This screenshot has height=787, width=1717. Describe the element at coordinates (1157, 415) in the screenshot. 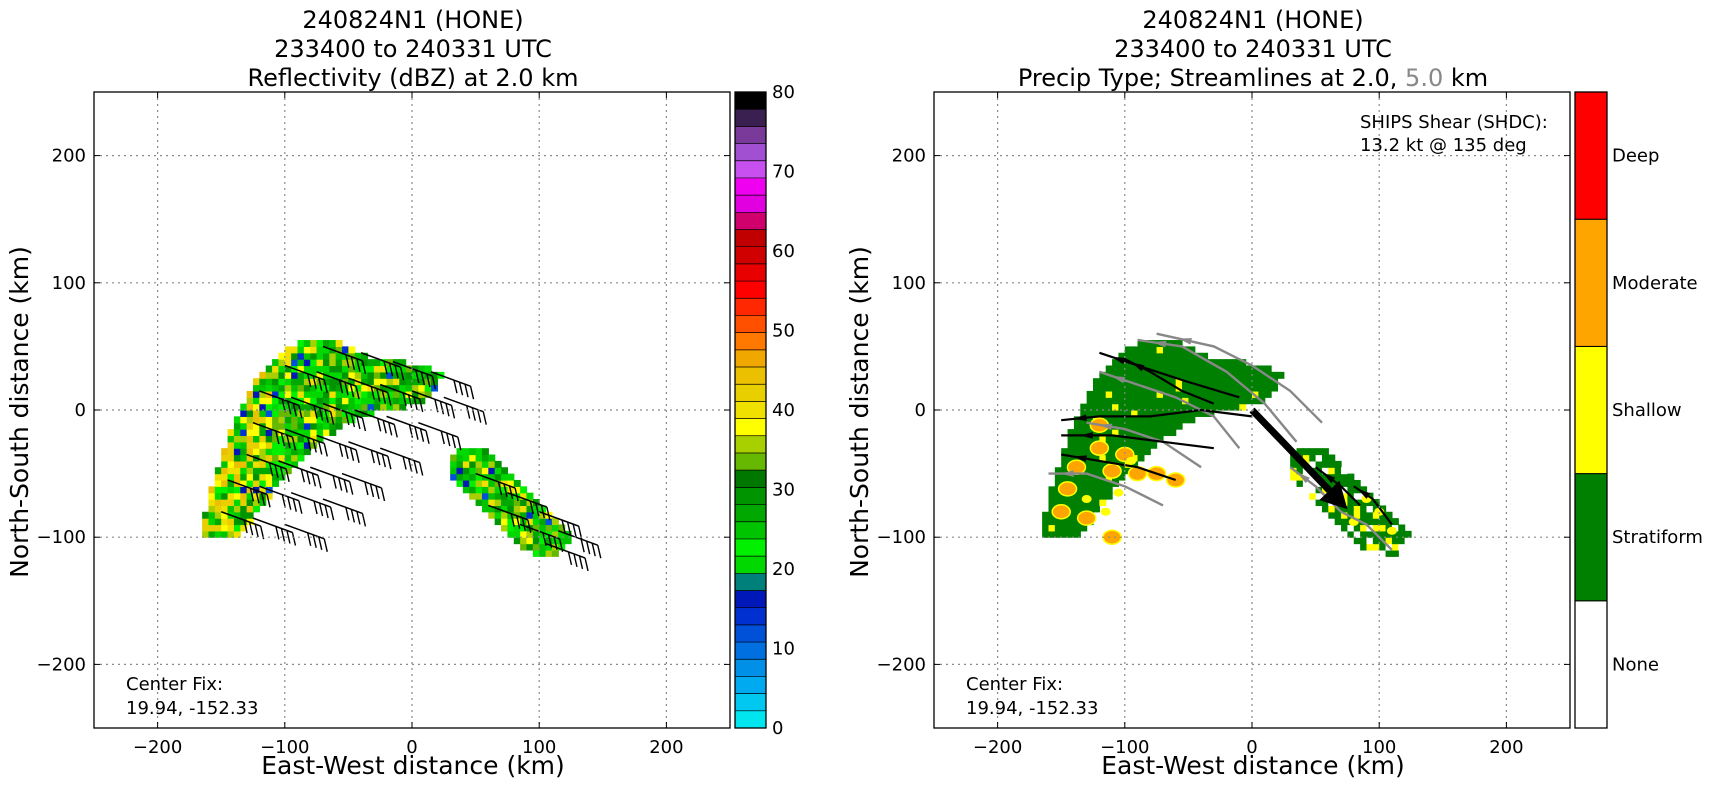

I see `streamline-2km` at that location.